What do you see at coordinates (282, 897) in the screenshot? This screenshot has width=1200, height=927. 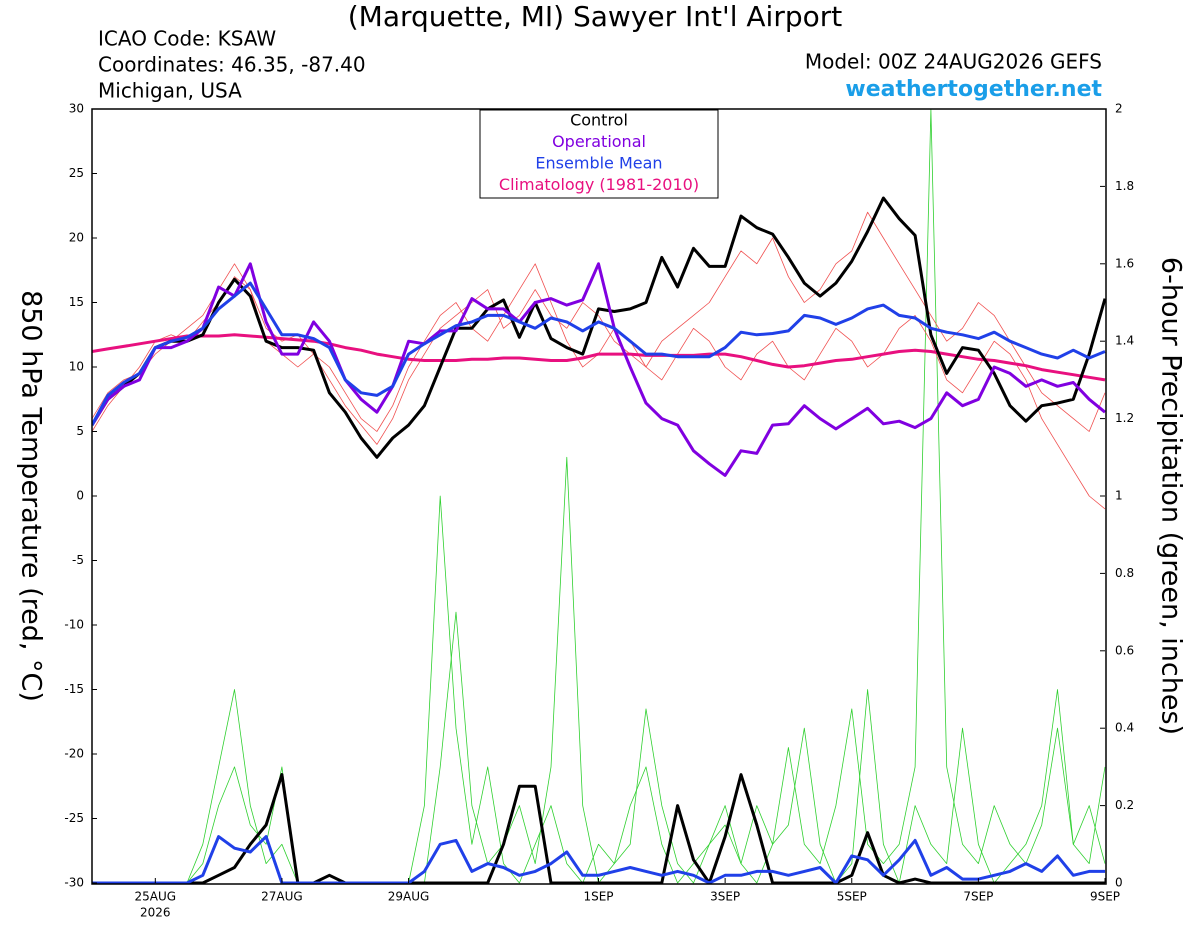 I see `x-tick-label: 27AUG` at bounding box center [282, 897].